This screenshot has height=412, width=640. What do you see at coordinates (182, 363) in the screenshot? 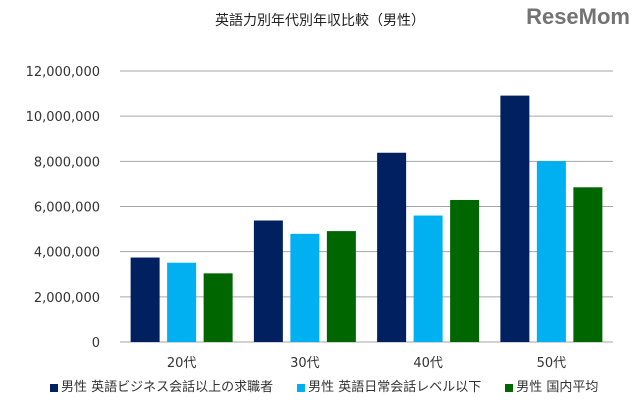
I see `x-tick-label: 20代` at bounding box center [182, 363].